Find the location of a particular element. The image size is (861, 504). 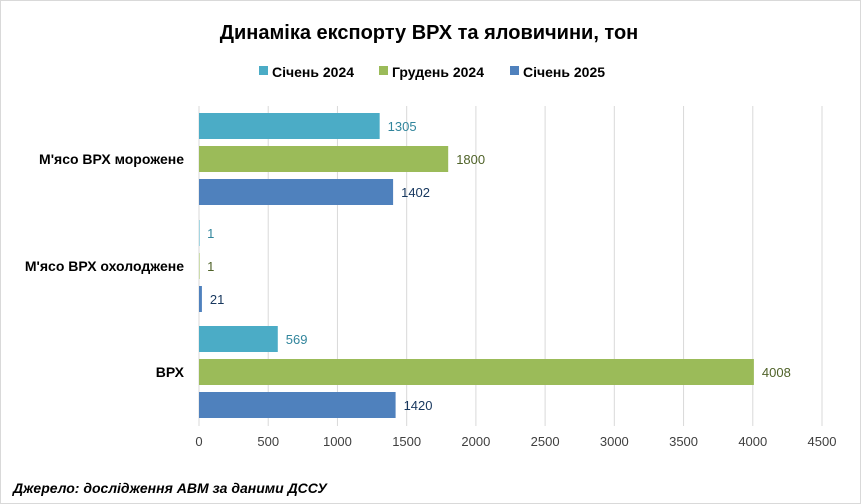

data-label: 1402 is located at coordinates (415, 192).